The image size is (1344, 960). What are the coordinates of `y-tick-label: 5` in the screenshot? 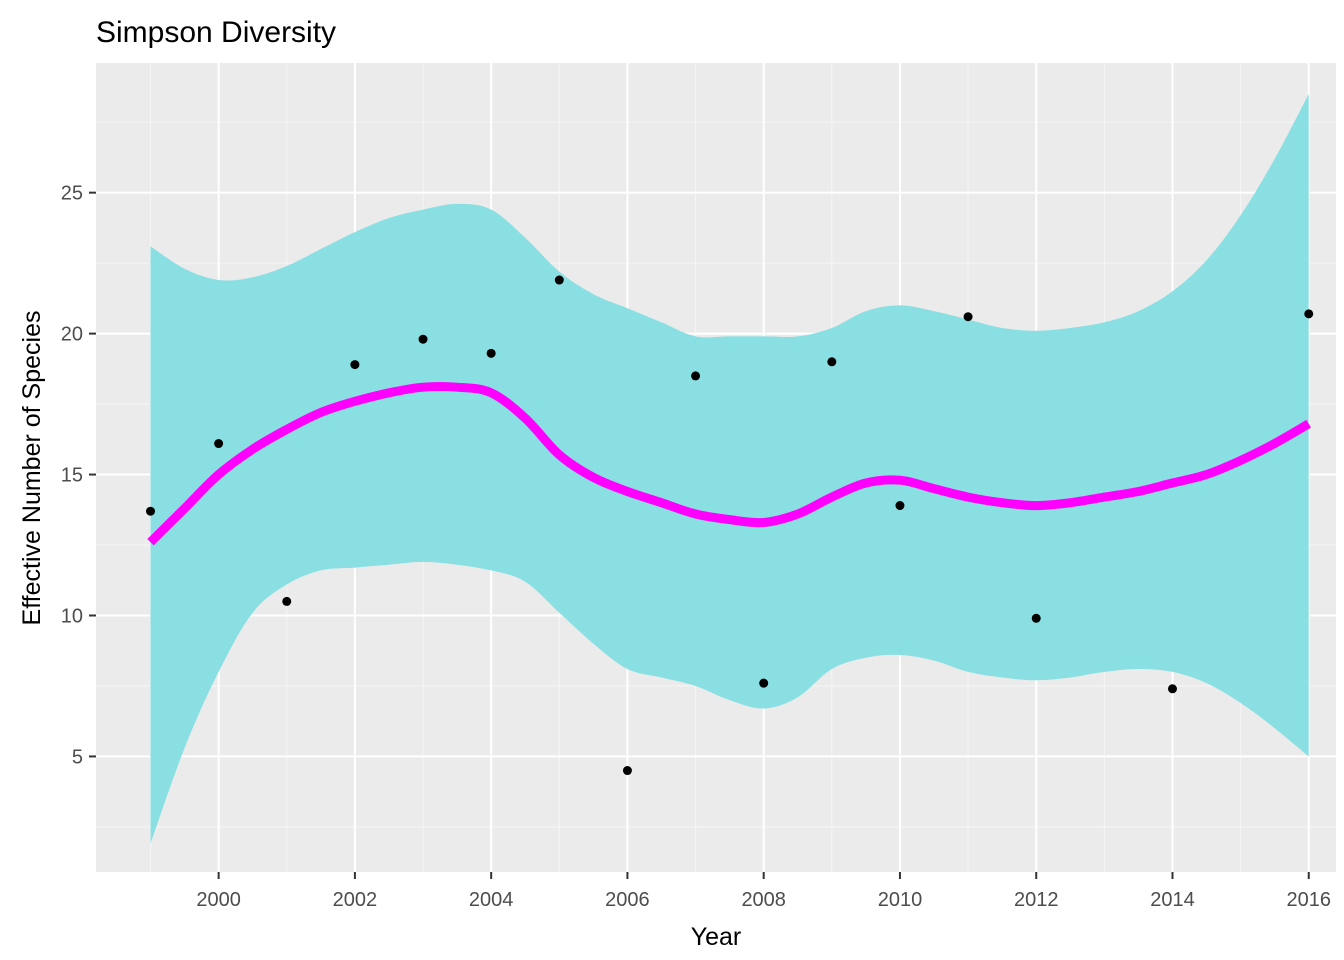 It's located at (77, 757).